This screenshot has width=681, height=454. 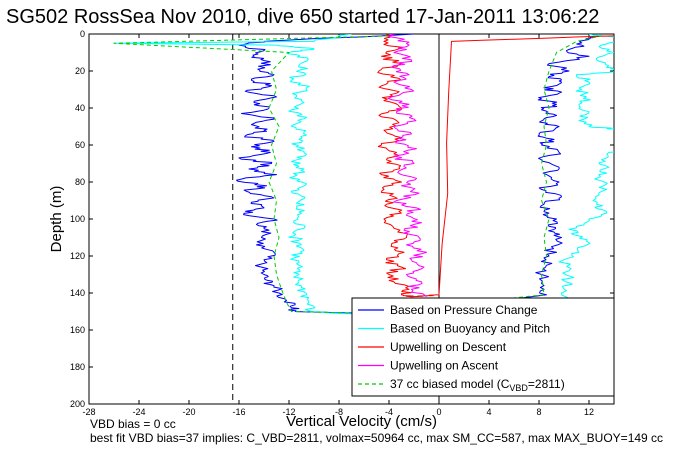 I want to click on x-tick-label: -12, so click(x=288, y=412).